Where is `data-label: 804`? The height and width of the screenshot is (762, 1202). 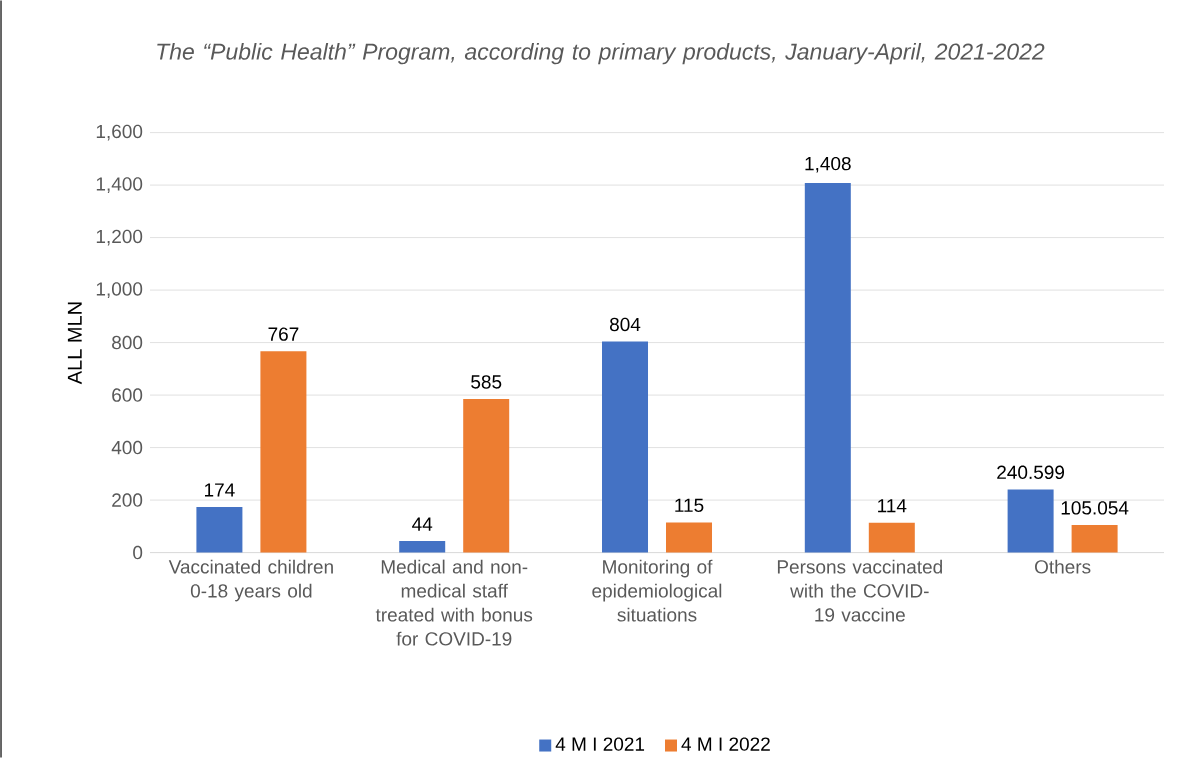
data-label: 804 is located at coordinates (625, 324).